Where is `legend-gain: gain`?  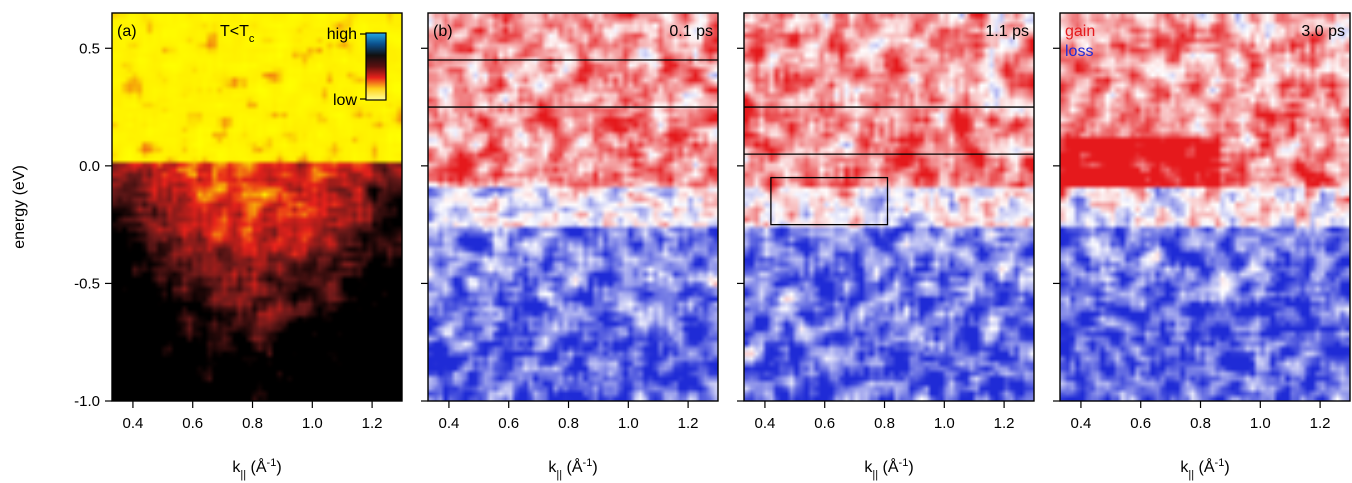
legend-gain: gain is located at coordinates (1080, 31).